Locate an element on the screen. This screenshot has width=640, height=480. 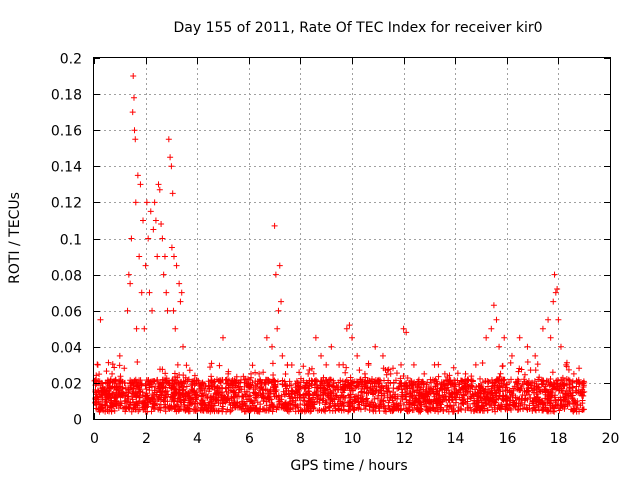
x-tick-label: 4 is located at coordinates (197, 439).